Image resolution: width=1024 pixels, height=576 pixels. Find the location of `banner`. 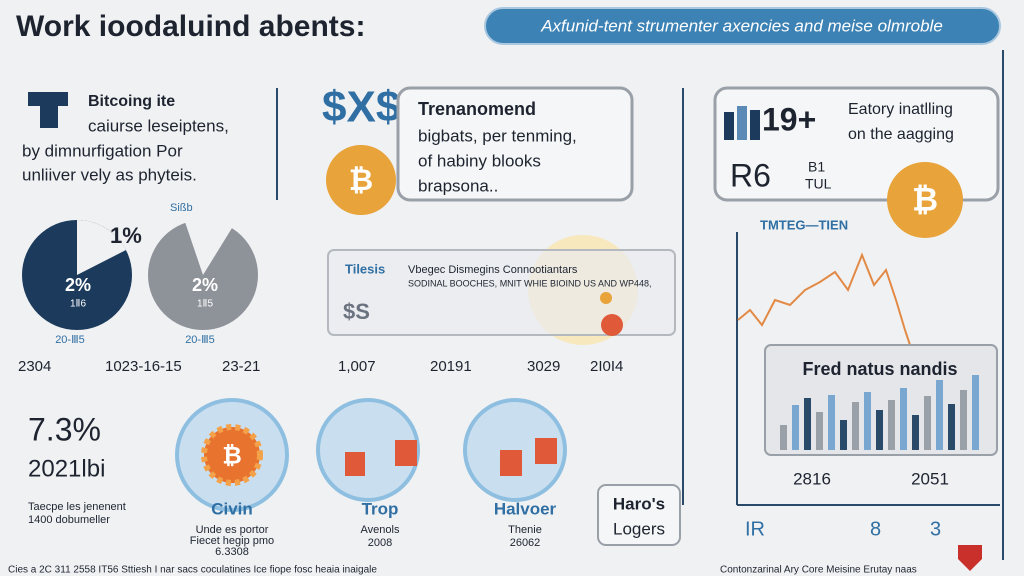

banner is located at coordinates (742, 26).